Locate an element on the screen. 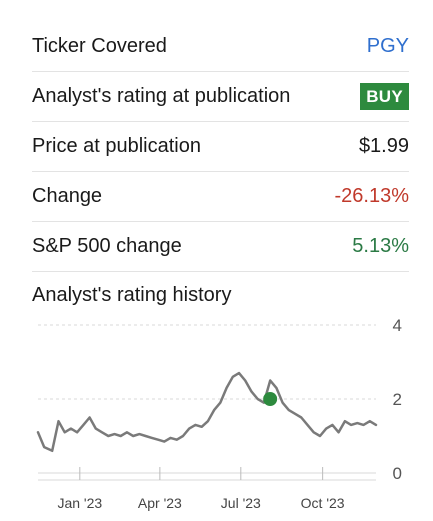 This screenshot has width=433, height=521. row-price: Price at publication $1.99 is located at coordinates (220, 147).